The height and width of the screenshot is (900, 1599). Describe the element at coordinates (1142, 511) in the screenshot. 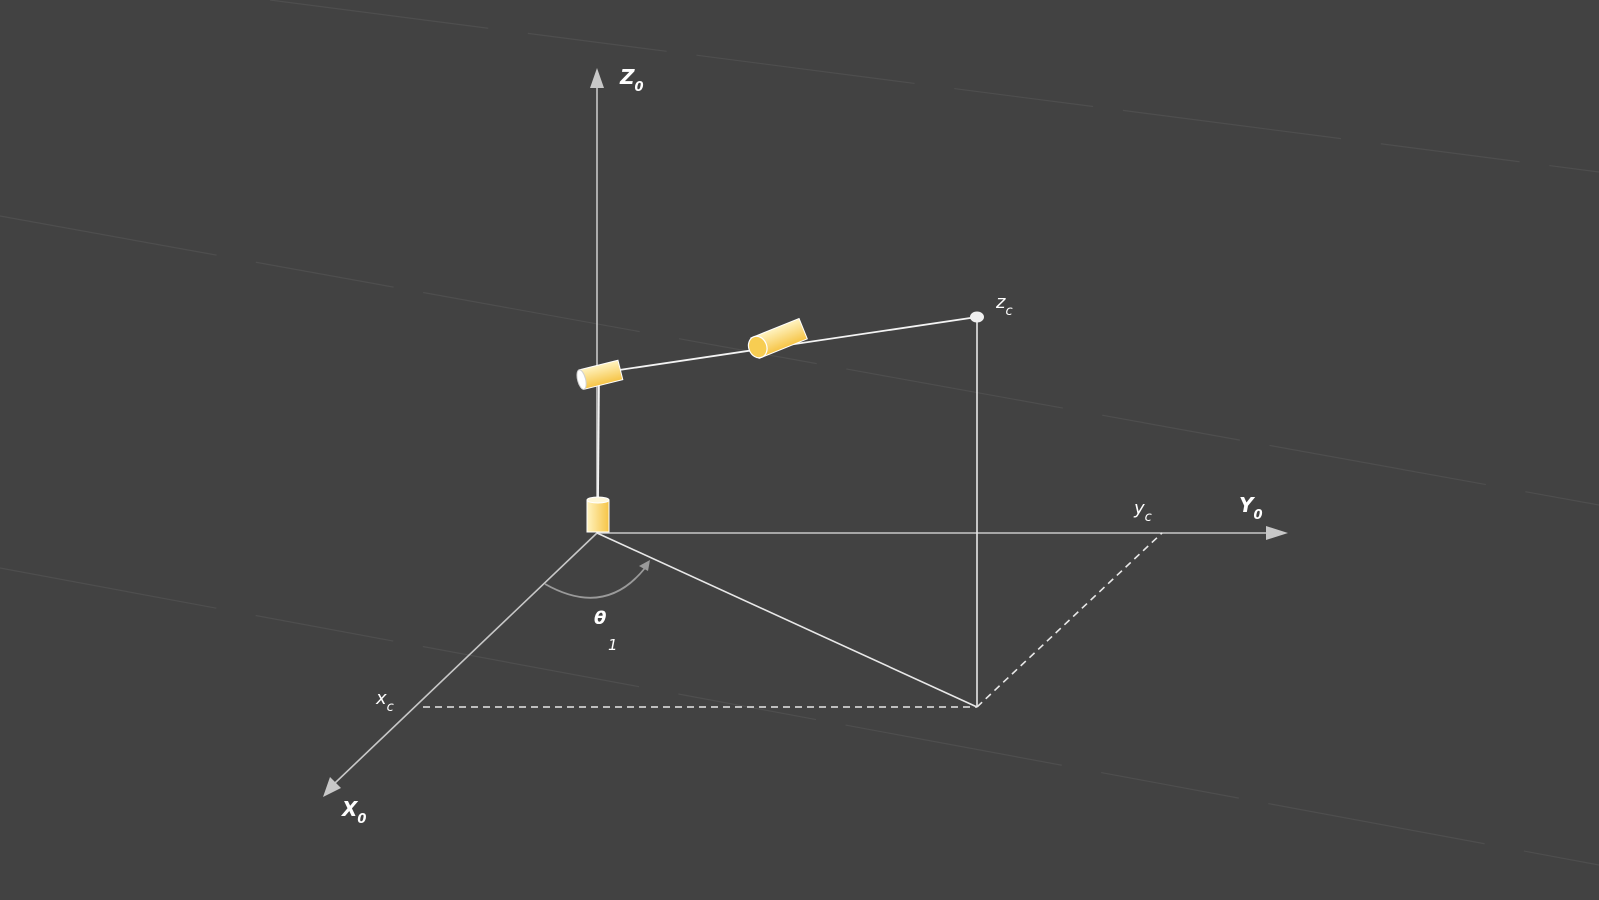

I see `yc-label: yc` at that location.